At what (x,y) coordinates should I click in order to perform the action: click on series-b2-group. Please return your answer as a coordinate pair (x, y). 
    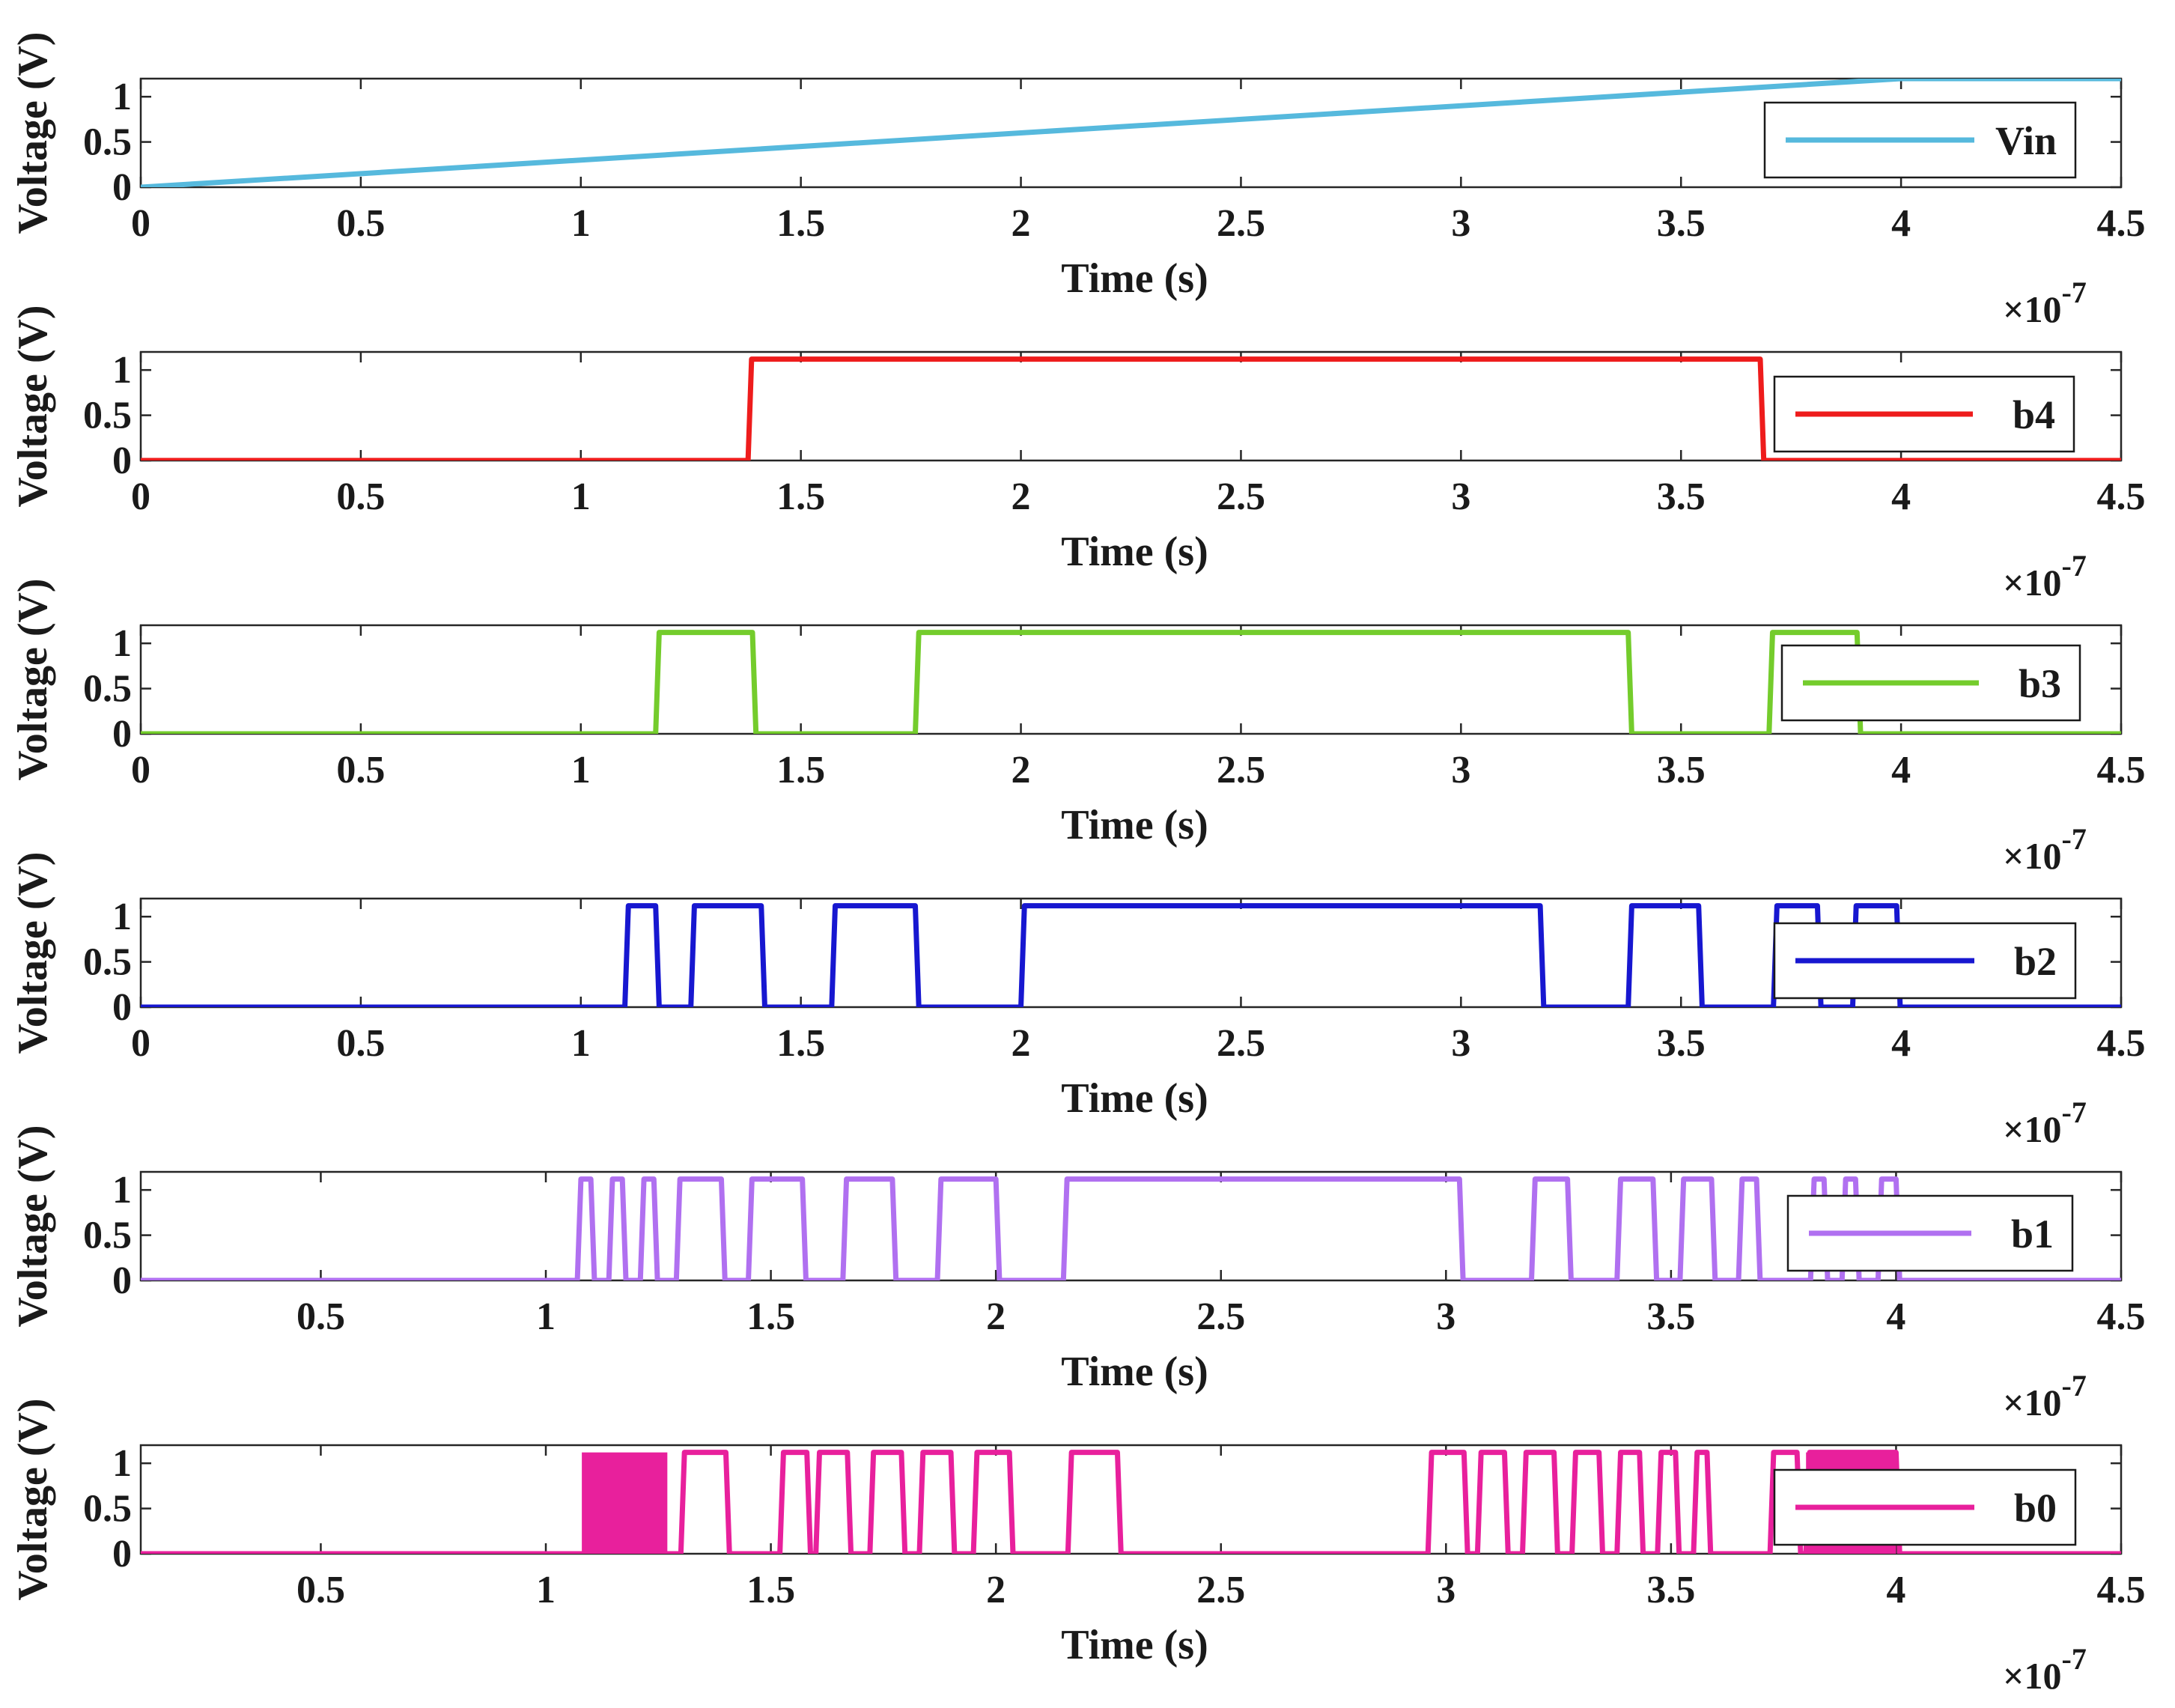
    Looking at the image, I should click on (1131, 955).